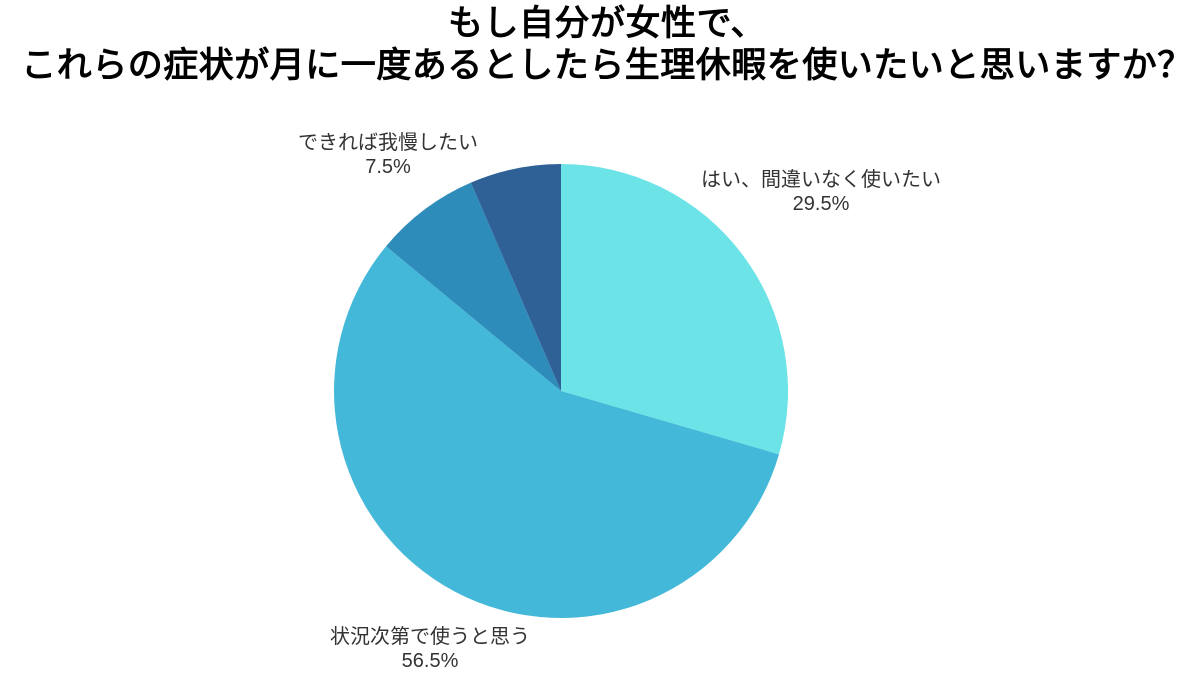 This screenshot has width=1200, height=675. Describe the element at coordinates (430, 649) in the screenshot. I see `slice-label-depends: 状況次第で使うと思う 56.5%` at that location.